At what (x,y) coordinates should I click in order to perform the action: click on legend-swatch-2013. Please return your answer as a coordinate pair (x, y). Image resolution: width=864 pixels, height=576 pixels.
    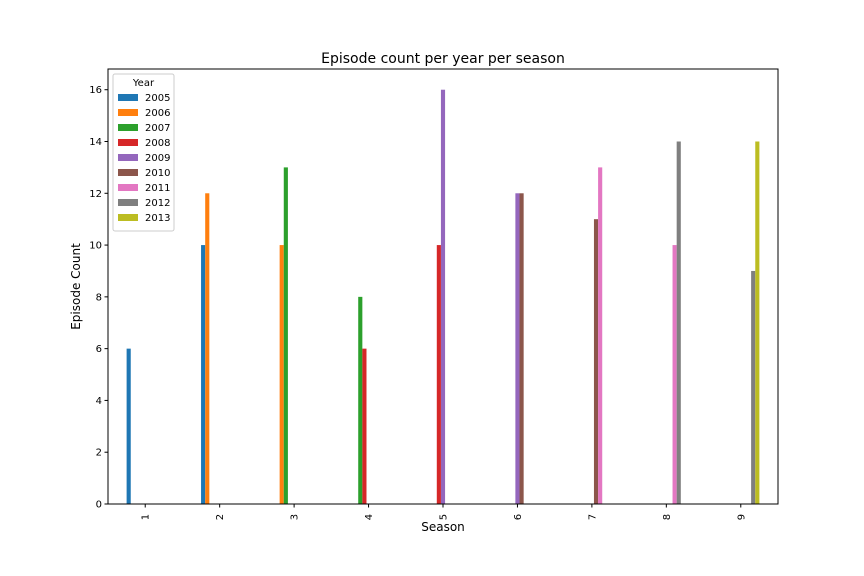
    Looking at the image, I should click on (128, 217).